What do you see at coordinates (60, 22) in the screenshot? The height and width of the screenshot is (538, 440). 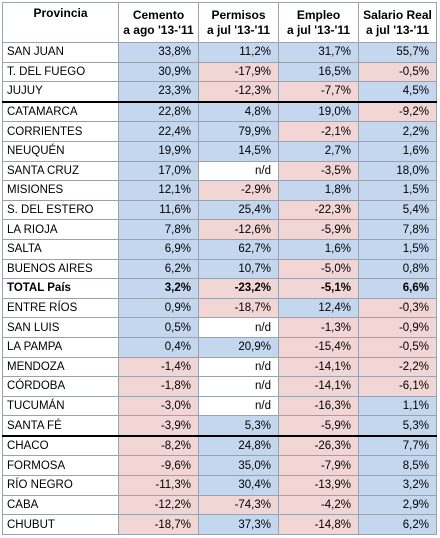 I see `header-provincia: Provincia` at bounding box center [60, 22].